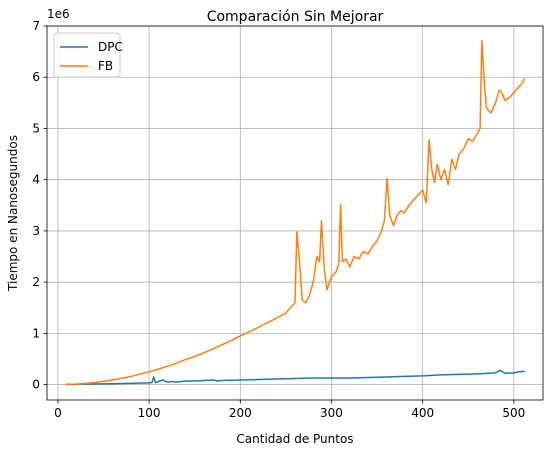  I want to click on chart-title: Comparación Sin Mejorar, so click(295, 17).